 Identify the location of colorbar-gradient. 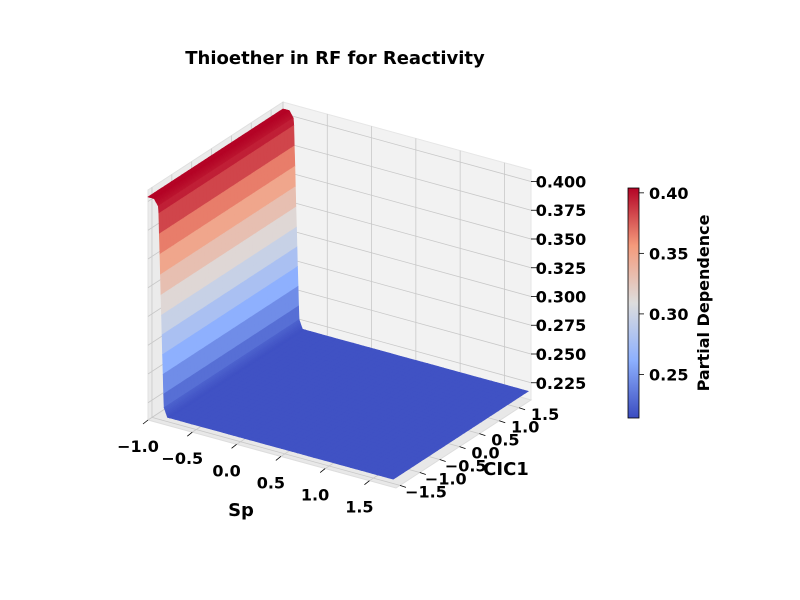
(633, 303).